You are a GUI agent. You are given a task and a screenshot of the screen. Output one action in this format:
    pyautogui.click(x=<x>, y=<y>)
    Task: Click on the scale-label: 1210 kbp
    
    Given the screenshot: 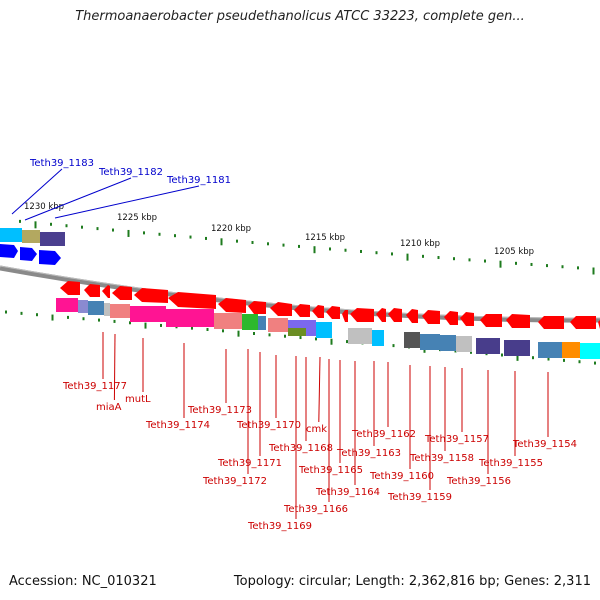 What is the action you would take?
    pyautogui.click(x=420, y=244)
    